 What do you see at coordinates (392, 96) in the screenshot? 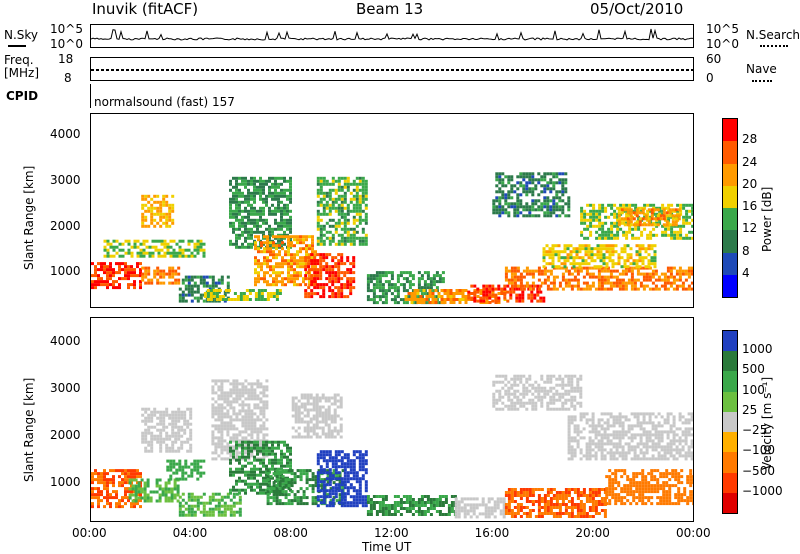
I see `cpid-panel` at bounding box center [392, 96].